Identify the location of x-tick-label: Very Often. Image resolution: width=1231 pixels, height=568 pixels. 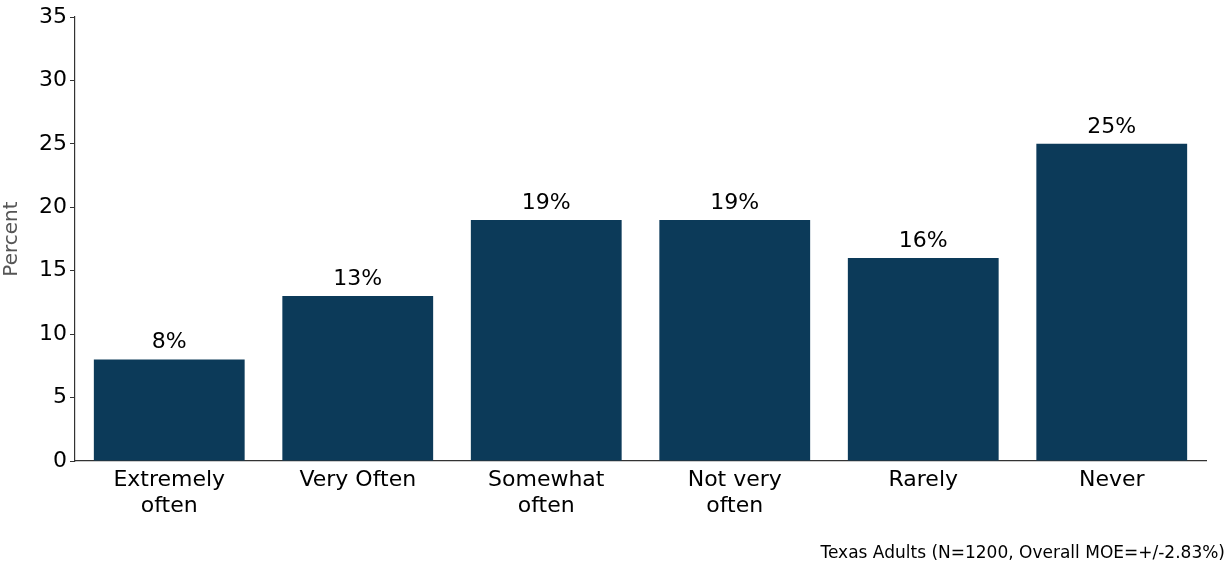
(358, 478).